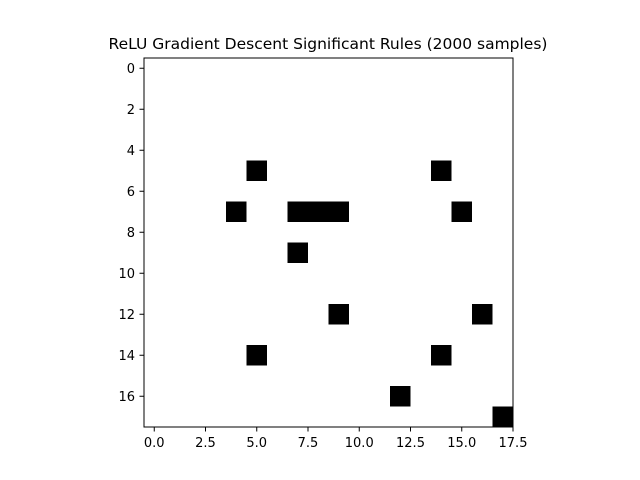 The width and height of the screenshot is (640, 480). I want to click on x-tick-label: 5.0, so click(256, 443).